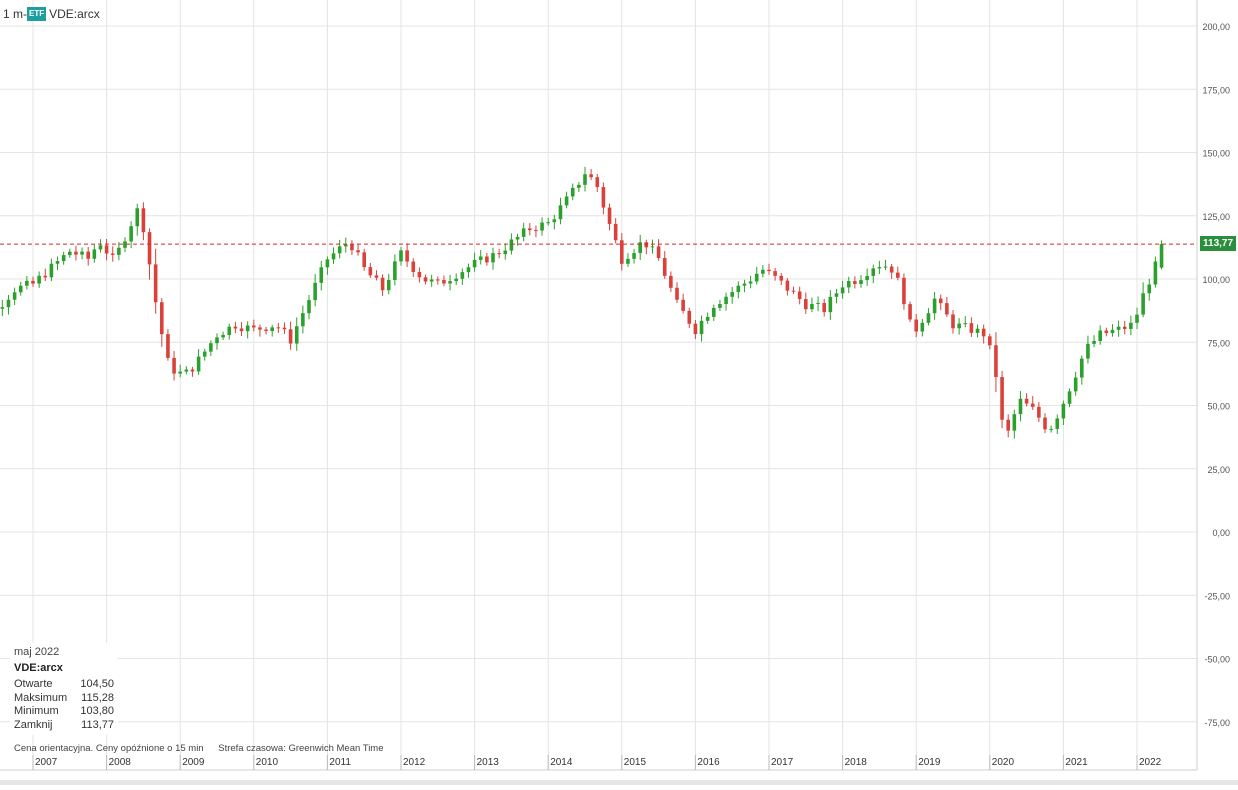 The width and height of the screenshot is (1238, 790). What do you see at coordinates (97, 684) in the screenshot?
I see `infobox-value: 104,50` at bounding box center [97, 684].